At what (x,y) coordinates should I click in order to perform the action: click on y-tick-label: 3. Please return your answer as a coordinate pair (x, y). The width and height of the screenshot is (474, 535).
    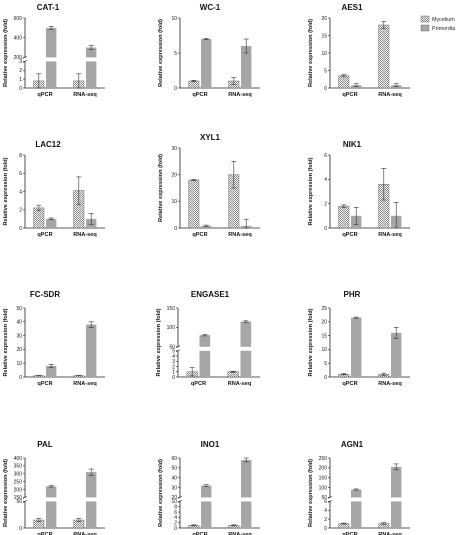
    Looking at the image, I should click on (173, 362).